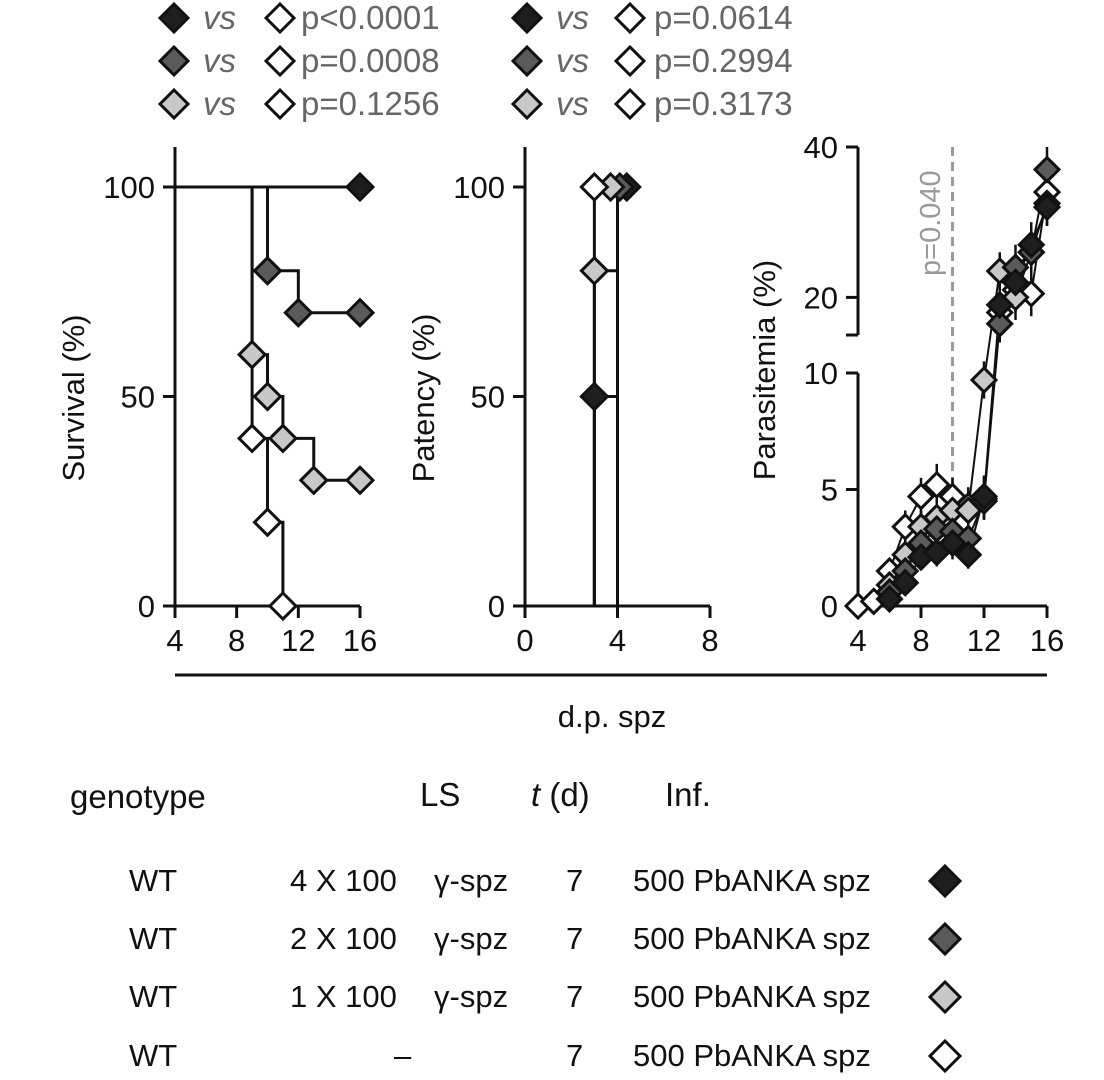 The image size is (1104, 1080). I want to click on legend-row-2: vs p=0.2994, so click(651, 60).